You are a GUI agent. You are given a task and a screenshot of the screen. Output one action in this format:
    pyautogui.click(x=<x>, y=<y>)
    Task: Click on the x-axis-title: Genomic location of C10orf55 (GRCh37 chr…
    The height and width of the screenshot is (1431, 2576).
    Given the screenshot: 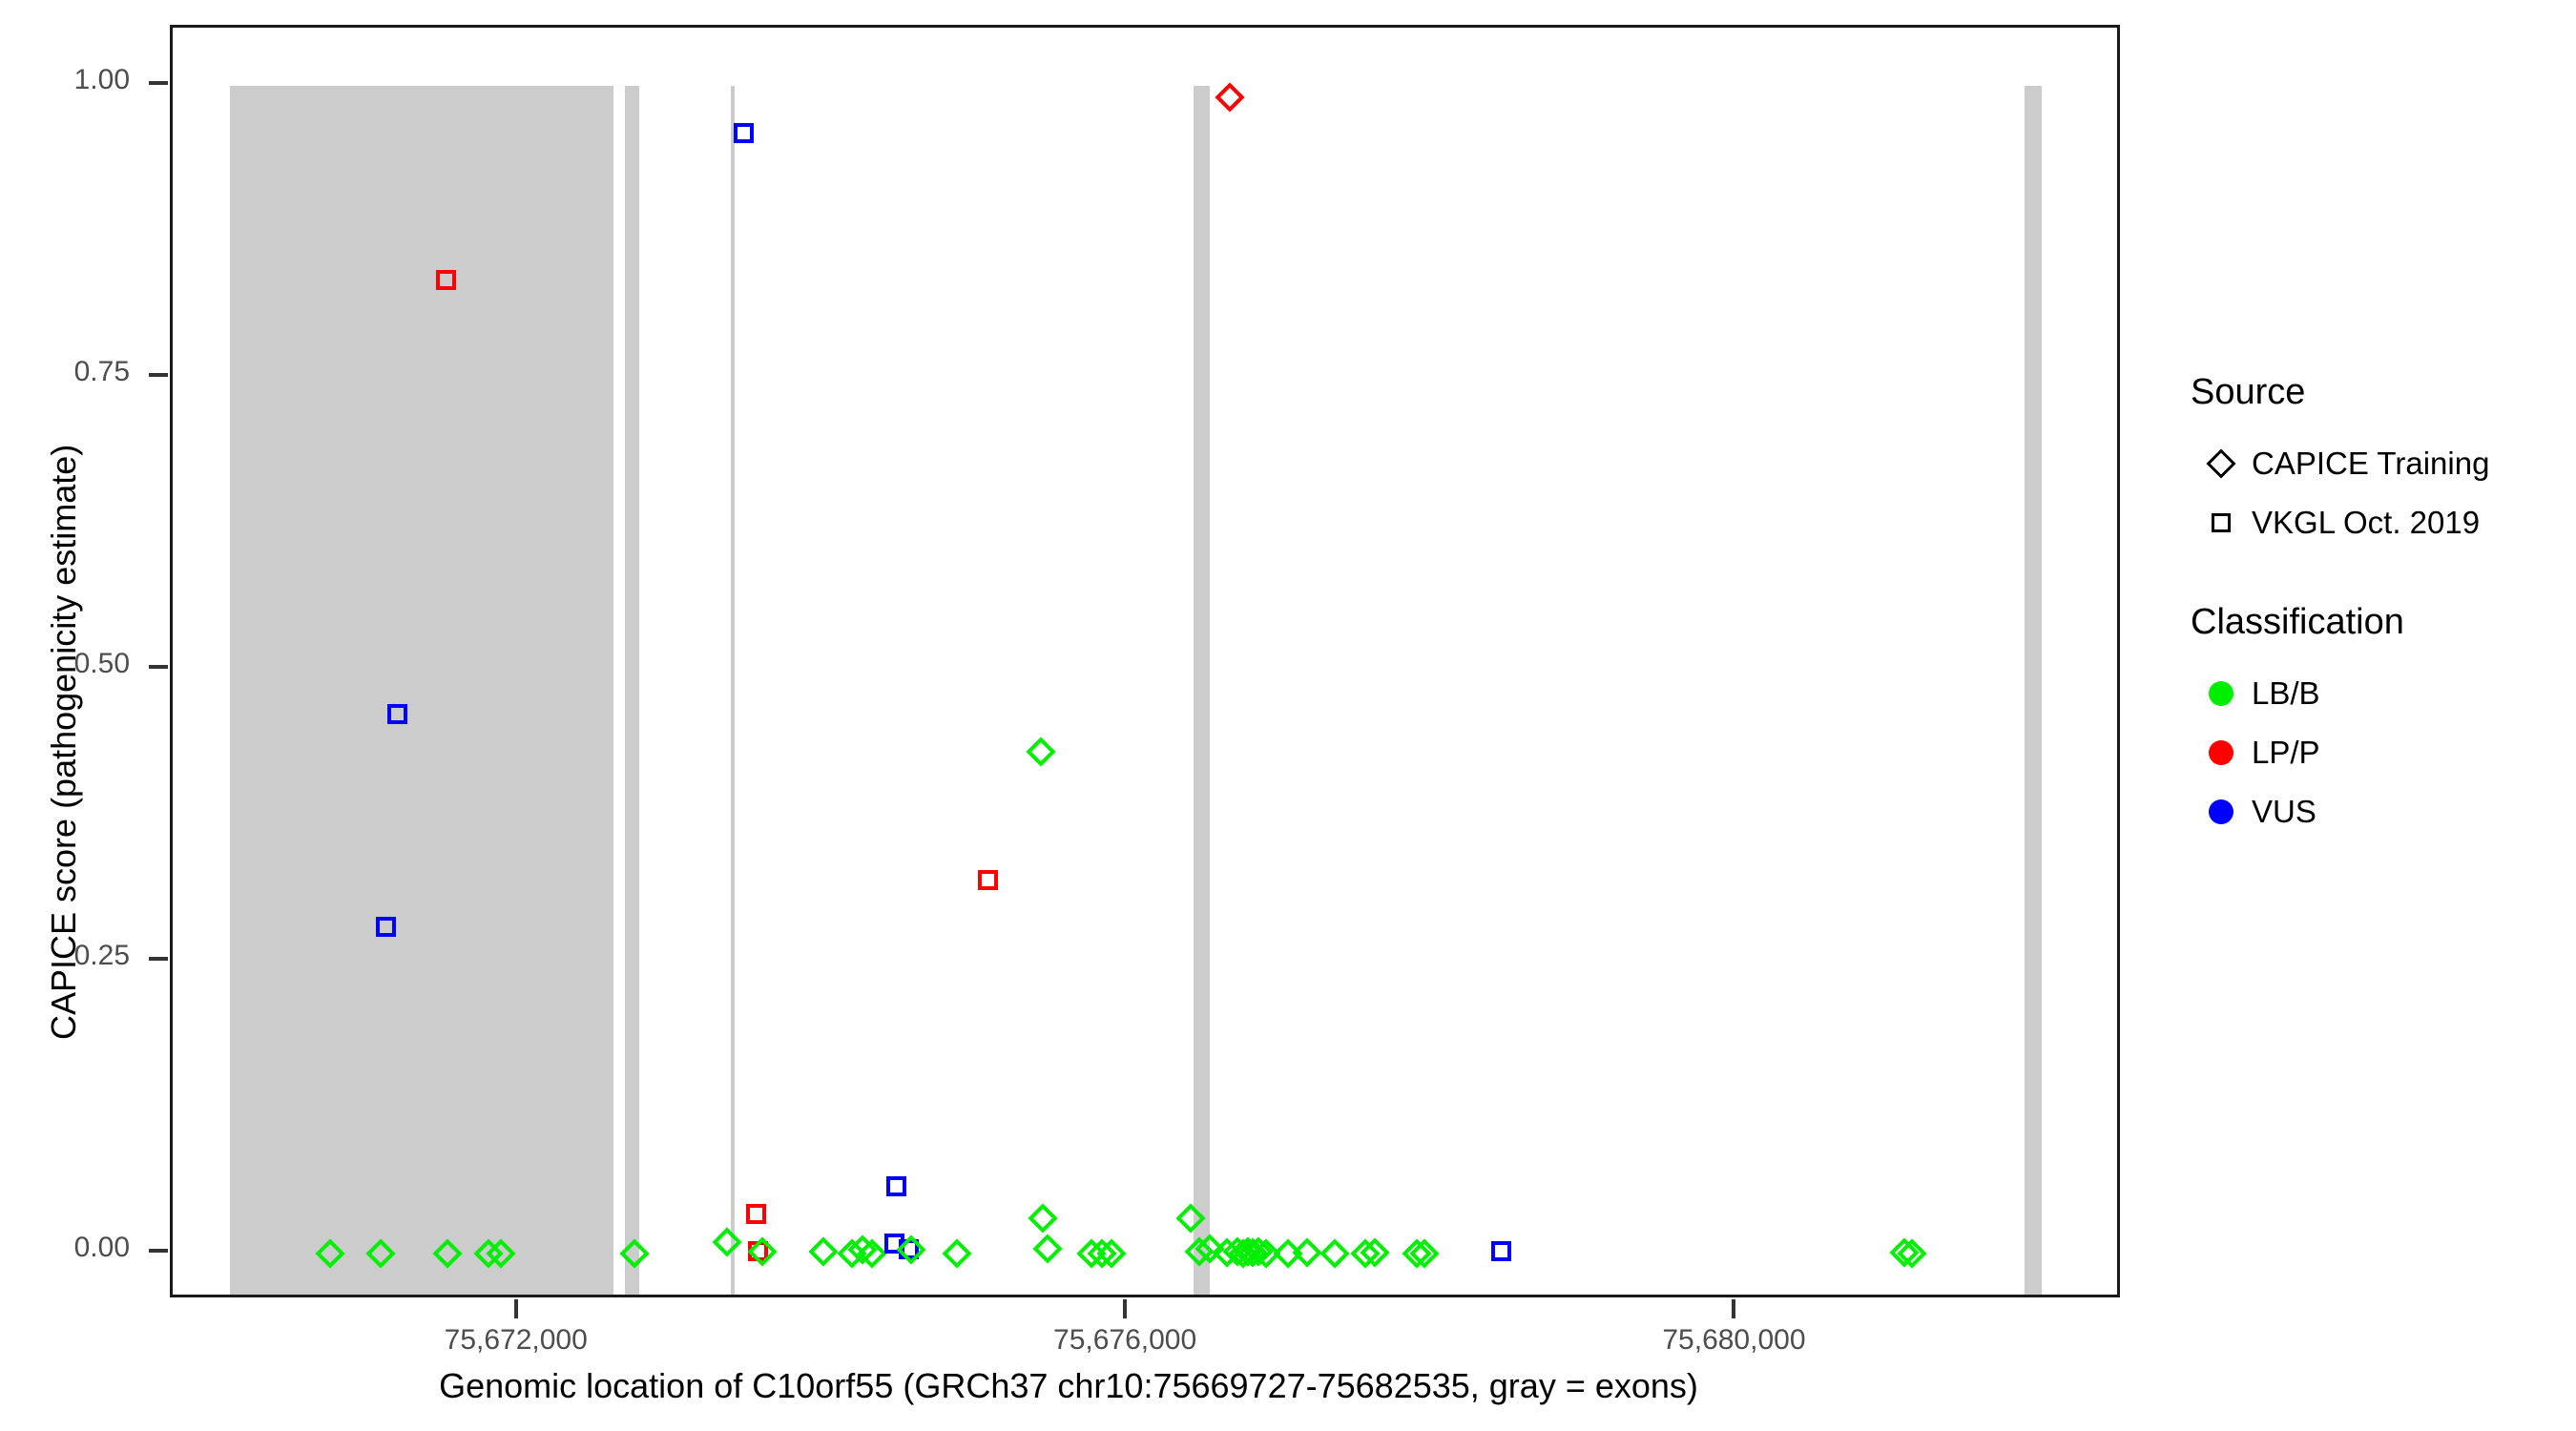 What is the action you would take?
    pyautogui.click(x=1068, y=1385)
    